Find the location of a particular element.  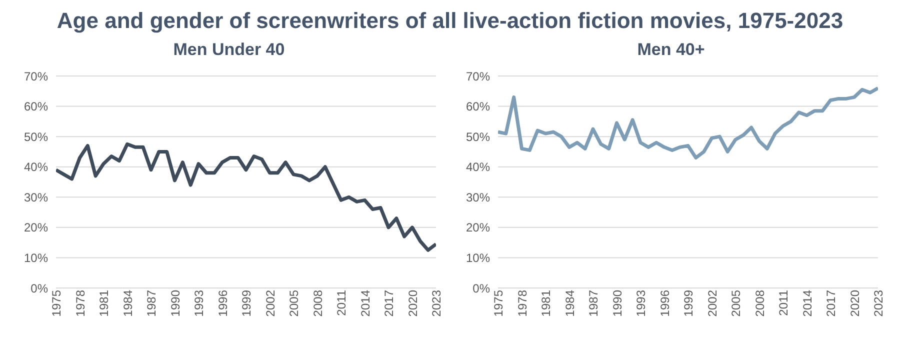

text: Men Under 40 is located at coordinates (229, 50).